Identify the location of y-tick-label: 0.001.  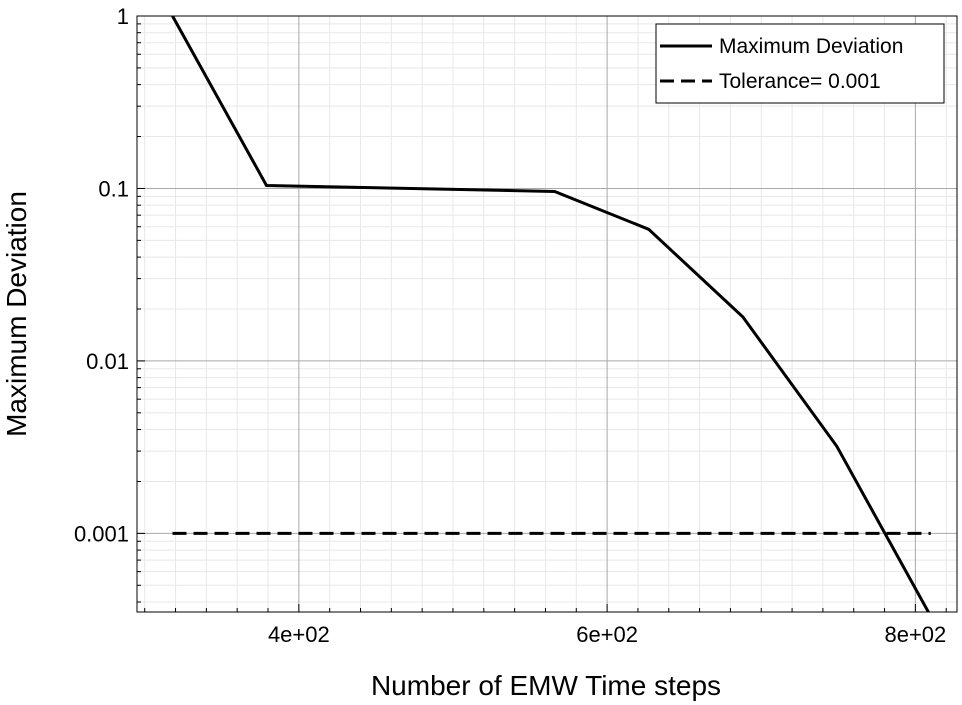
(101, 533).